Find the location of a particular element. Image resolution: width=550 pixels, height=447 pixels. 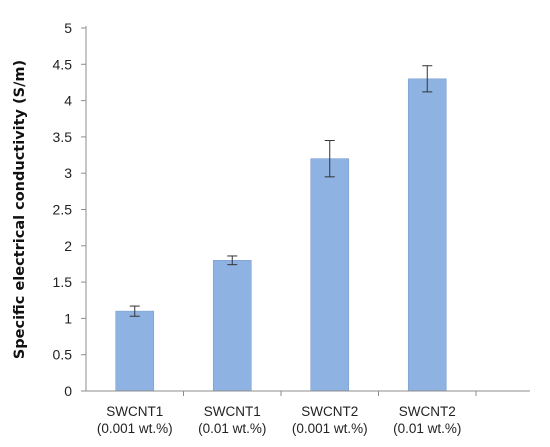

y-axis-title: Specific electrical conductivity (S/m) is located at coordinates (20, 209).